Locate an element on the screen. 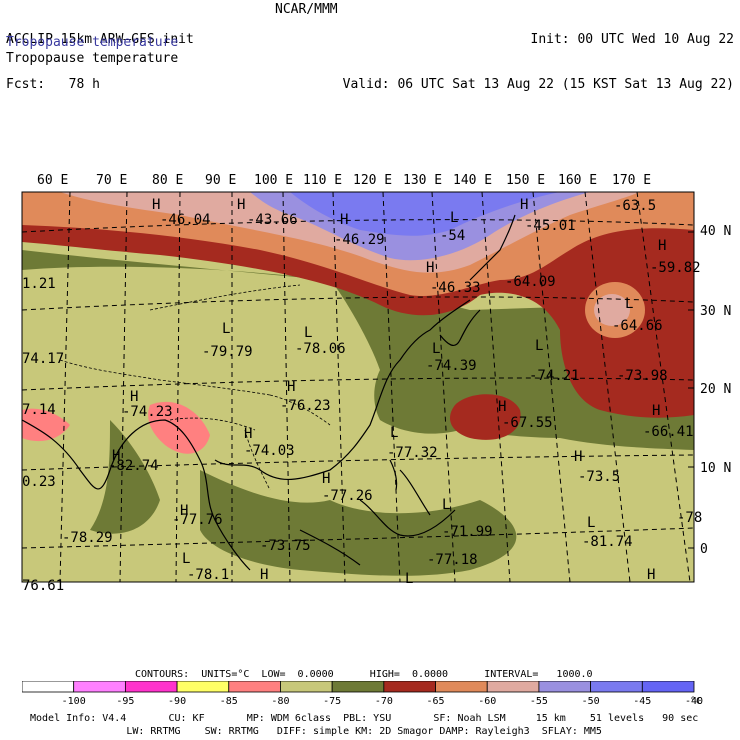 This screenshot has height=740, width=740. temperature-value-label: -77.32 is located at coordinates (412, 453).